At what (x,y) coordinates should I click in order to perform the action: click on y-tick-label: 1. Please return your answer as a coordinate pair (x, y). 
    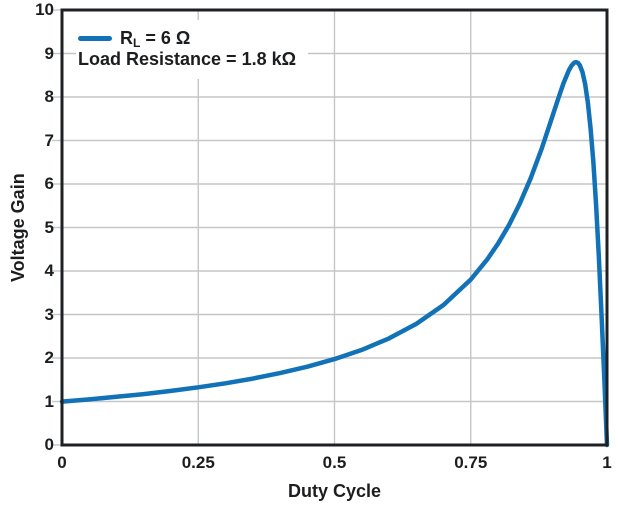
    Looking at the image, I should click on (49, 401).